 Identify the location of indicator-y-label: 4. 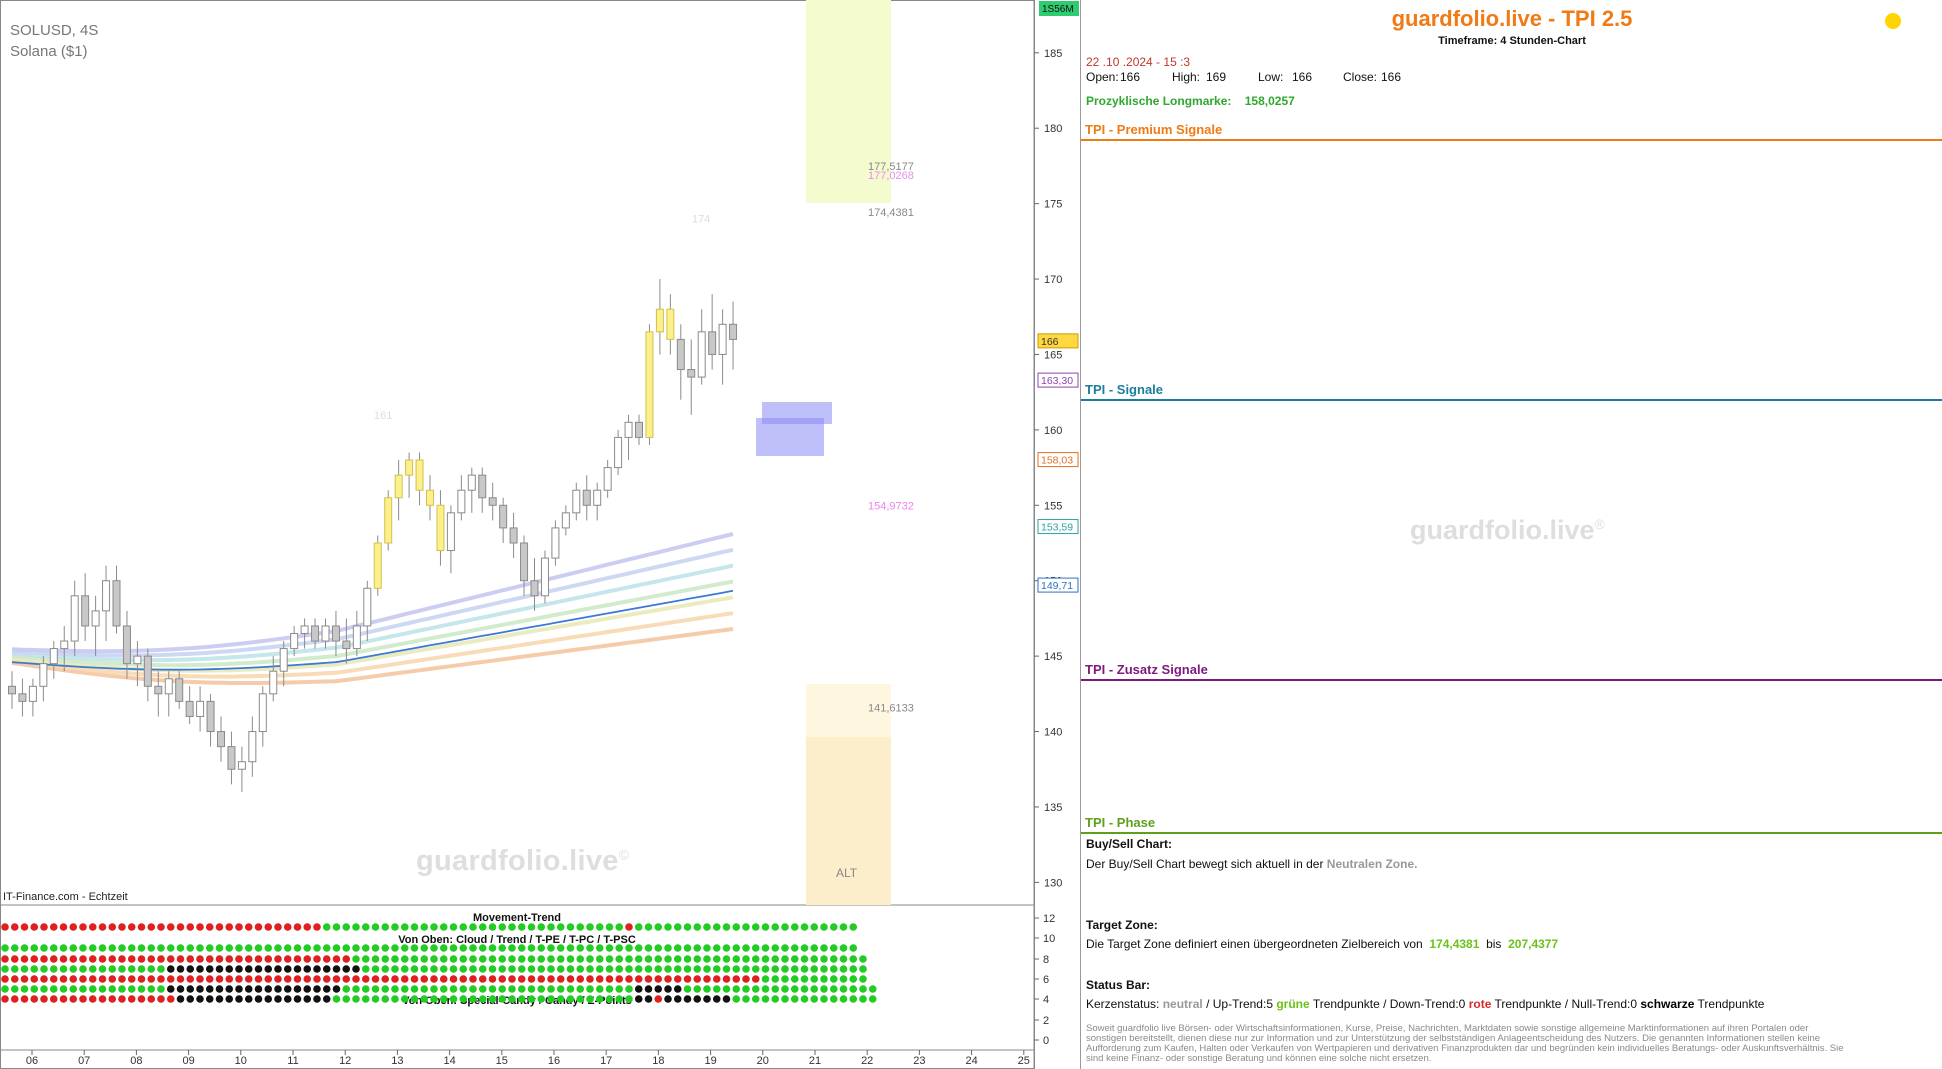
(1046, 1000).